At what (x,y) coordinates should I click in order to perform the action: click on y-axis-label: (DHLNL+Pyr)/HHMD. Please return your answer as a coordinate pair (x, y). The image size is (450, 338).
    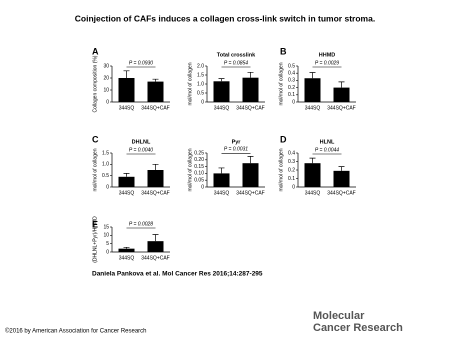
    Looking at the image, I should click on (95, 239).